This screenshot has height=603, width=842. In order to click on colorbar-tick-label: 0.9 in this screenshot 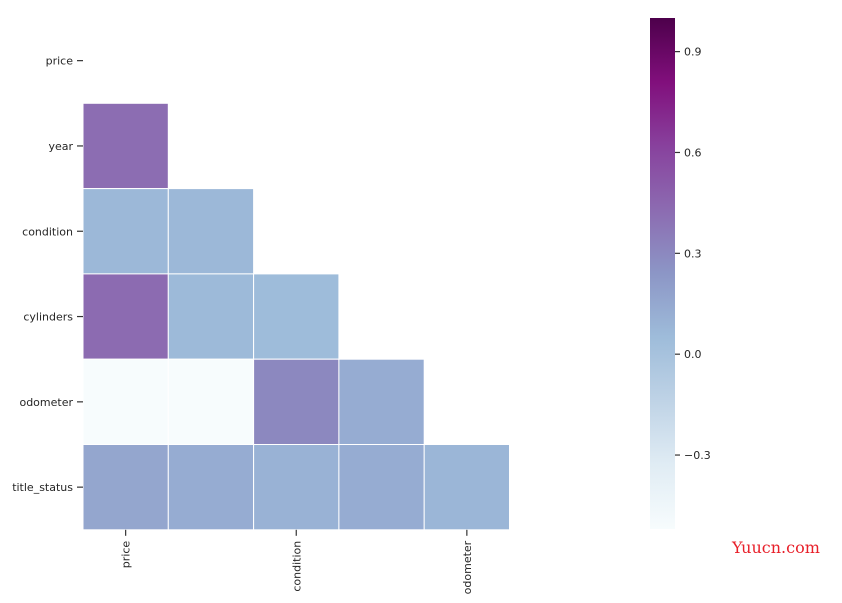, I will do `click(693, 52)`.